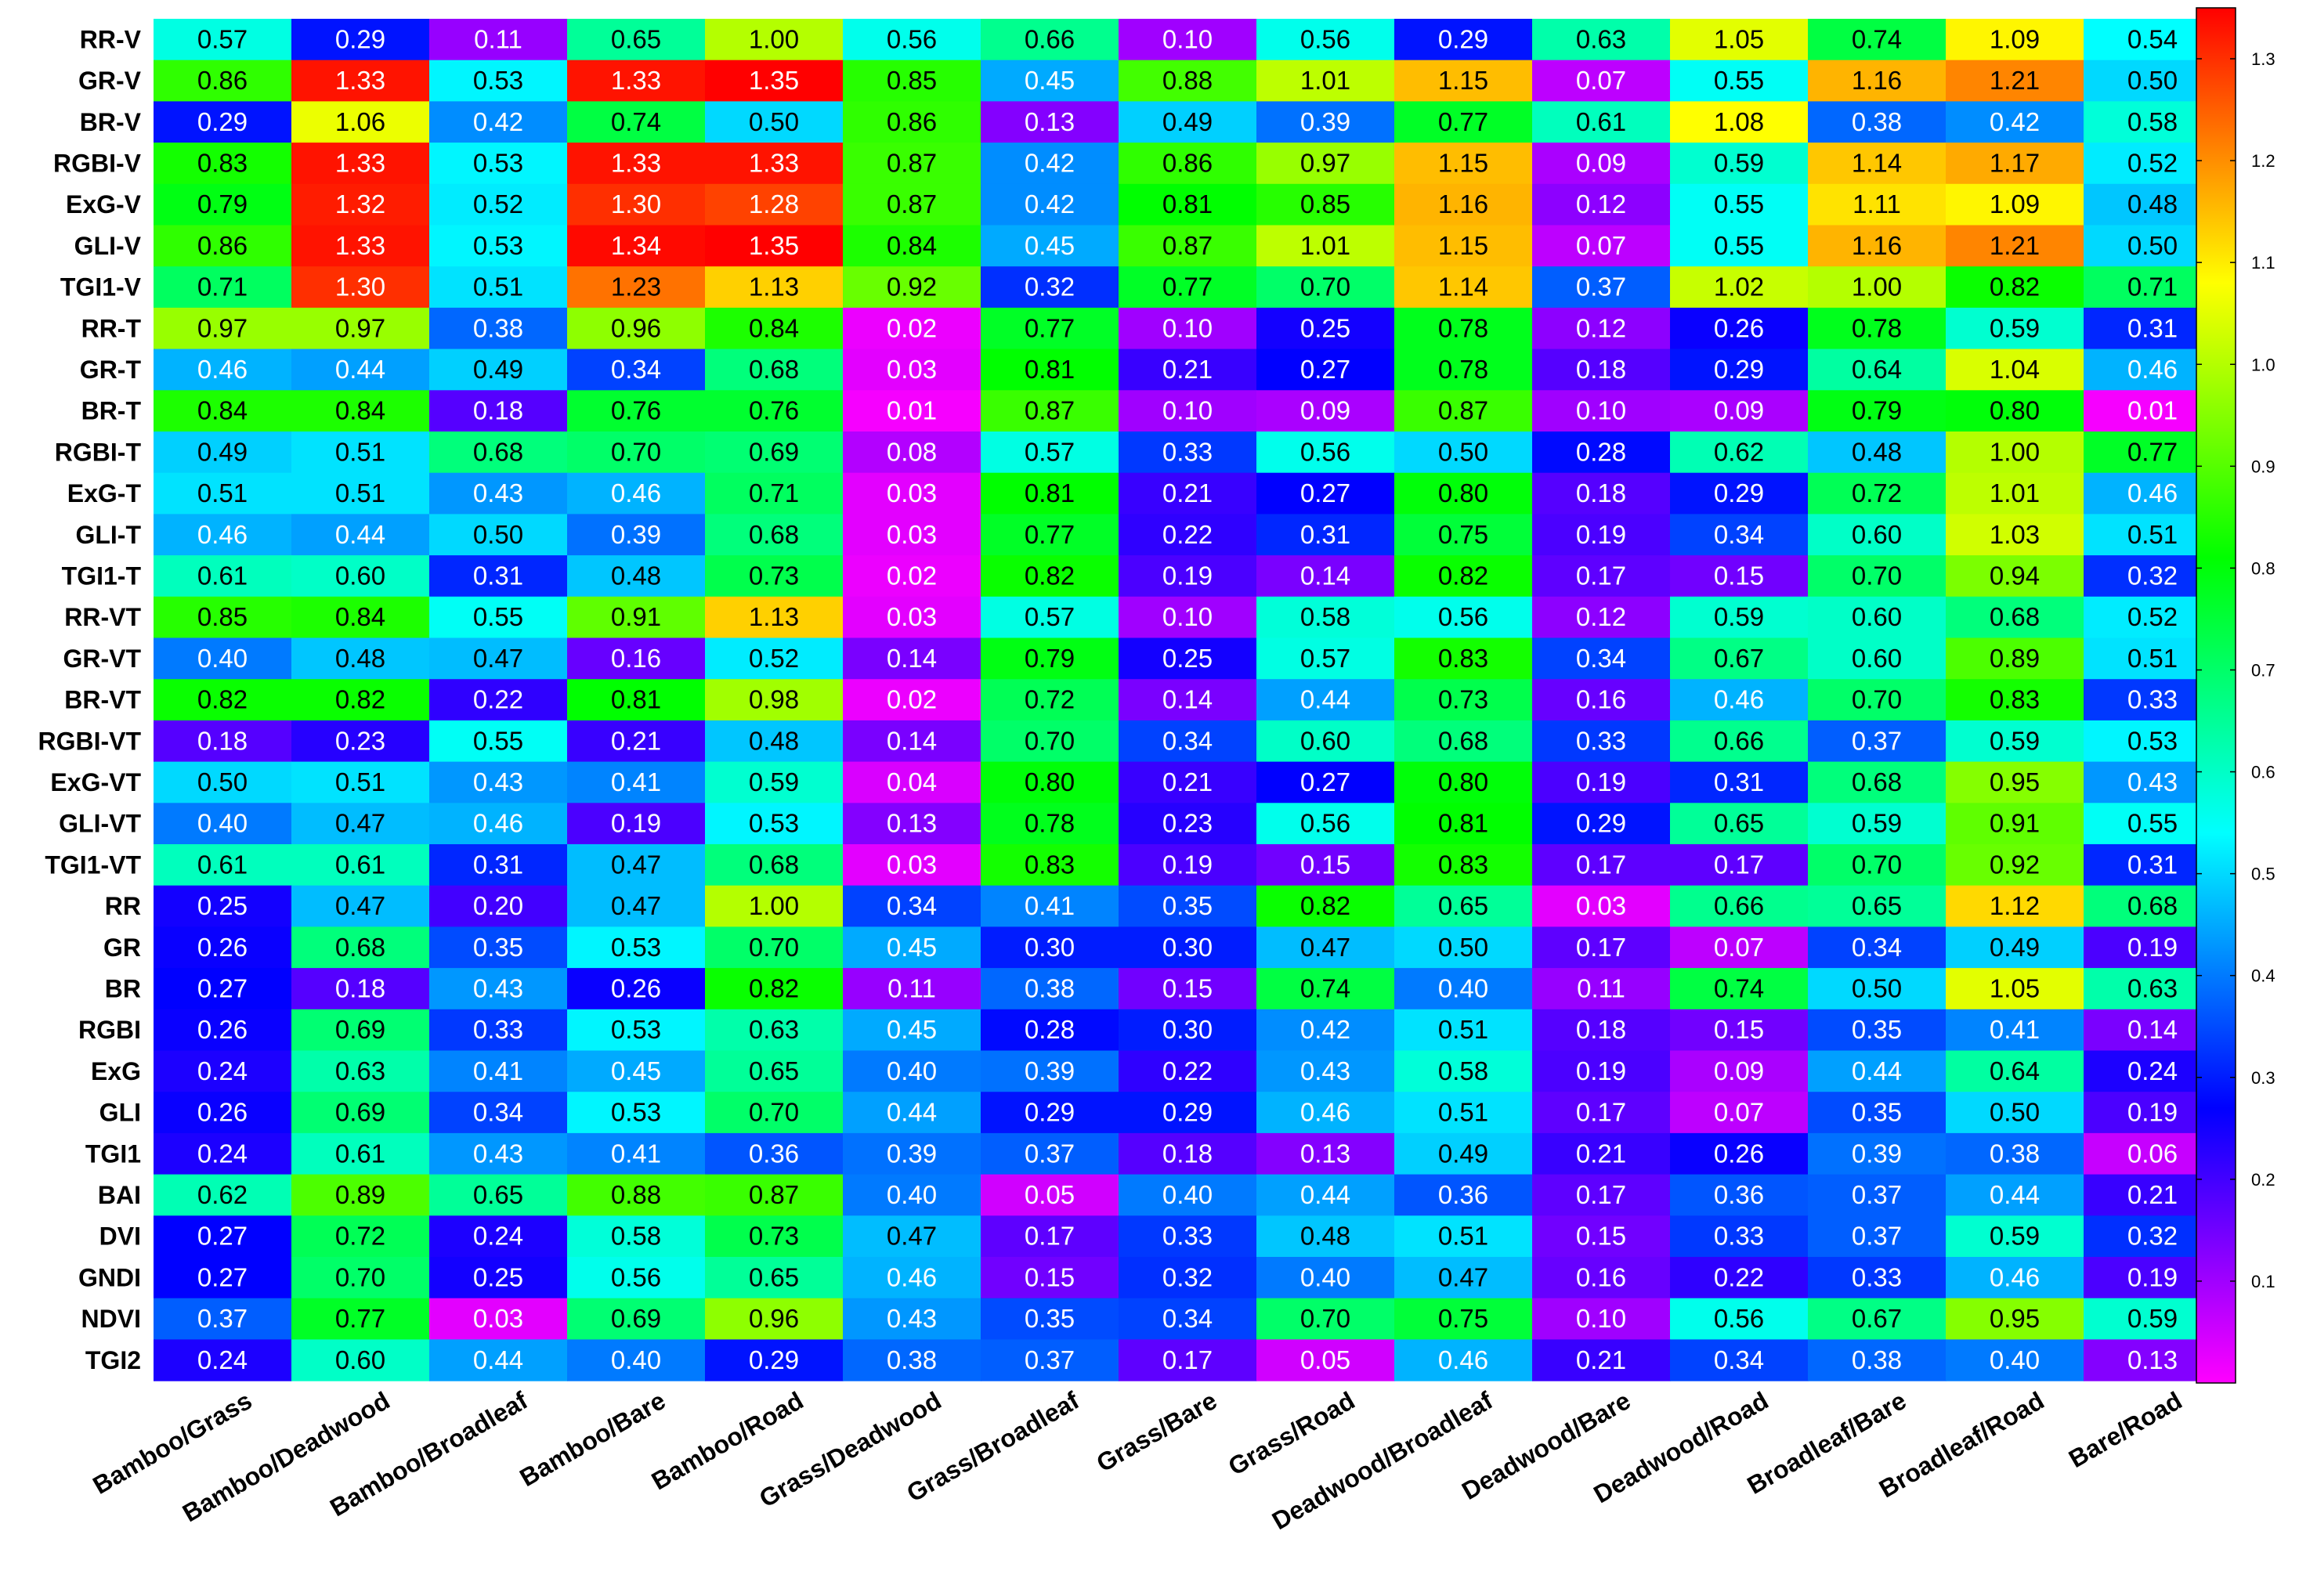  What do you see at coordinates (1187, 1236) in the screenshot?
I see `cell-value-label: 0.33` at bounding box center [1187, 1236].